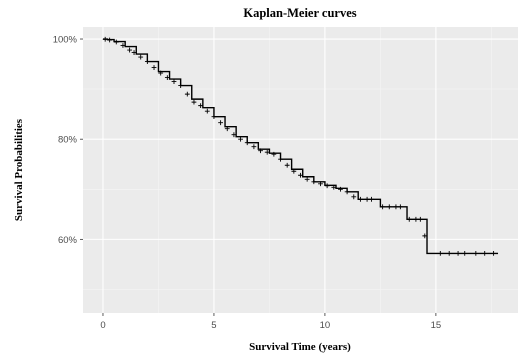  Describe the element at coordinates (300, 347) in the screenshot. I see `x-axis-title: Survival Time (years)` at that location.